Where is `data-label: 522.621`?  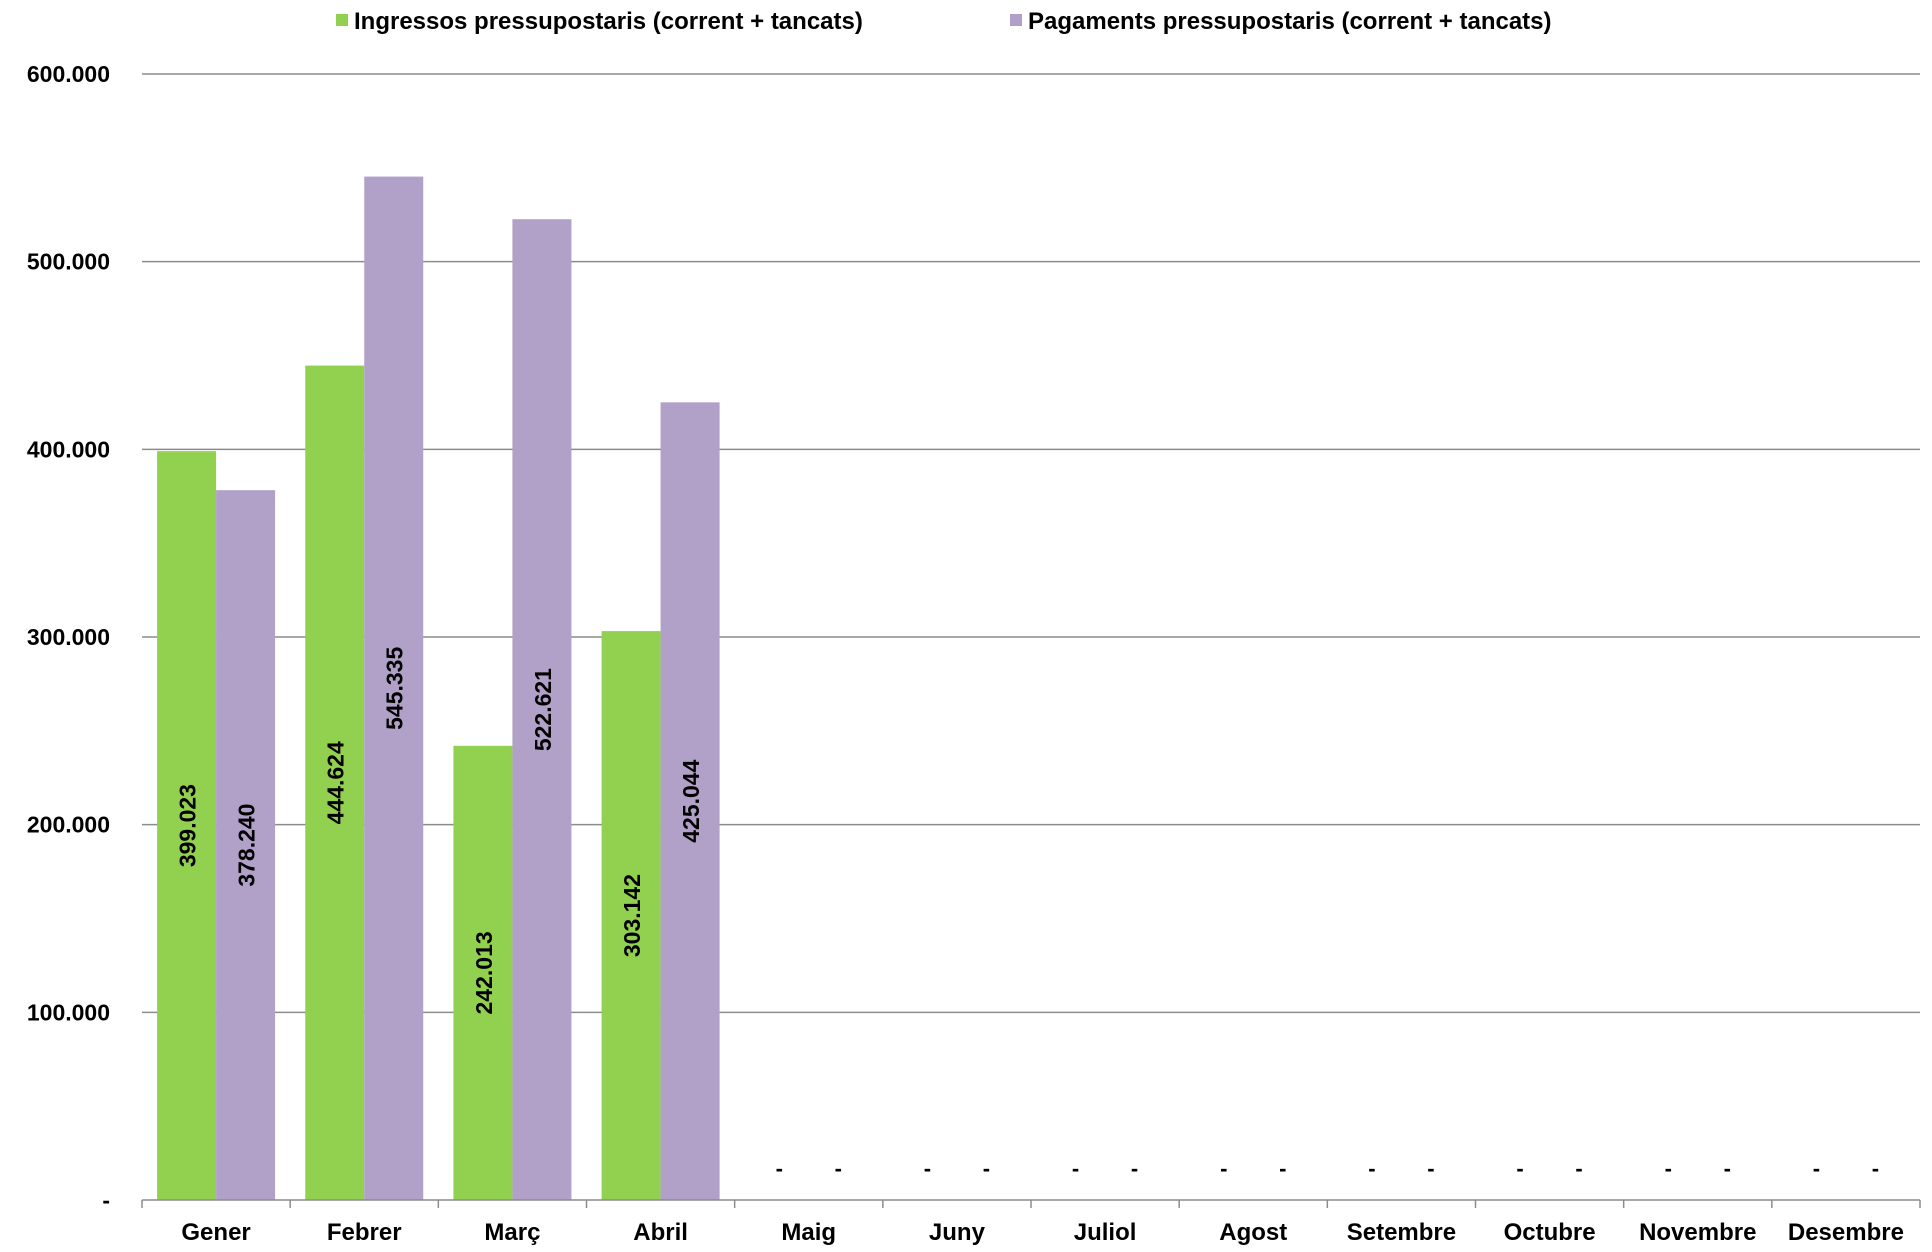 data-label: 522.621 is located at coordinates (543, 709).